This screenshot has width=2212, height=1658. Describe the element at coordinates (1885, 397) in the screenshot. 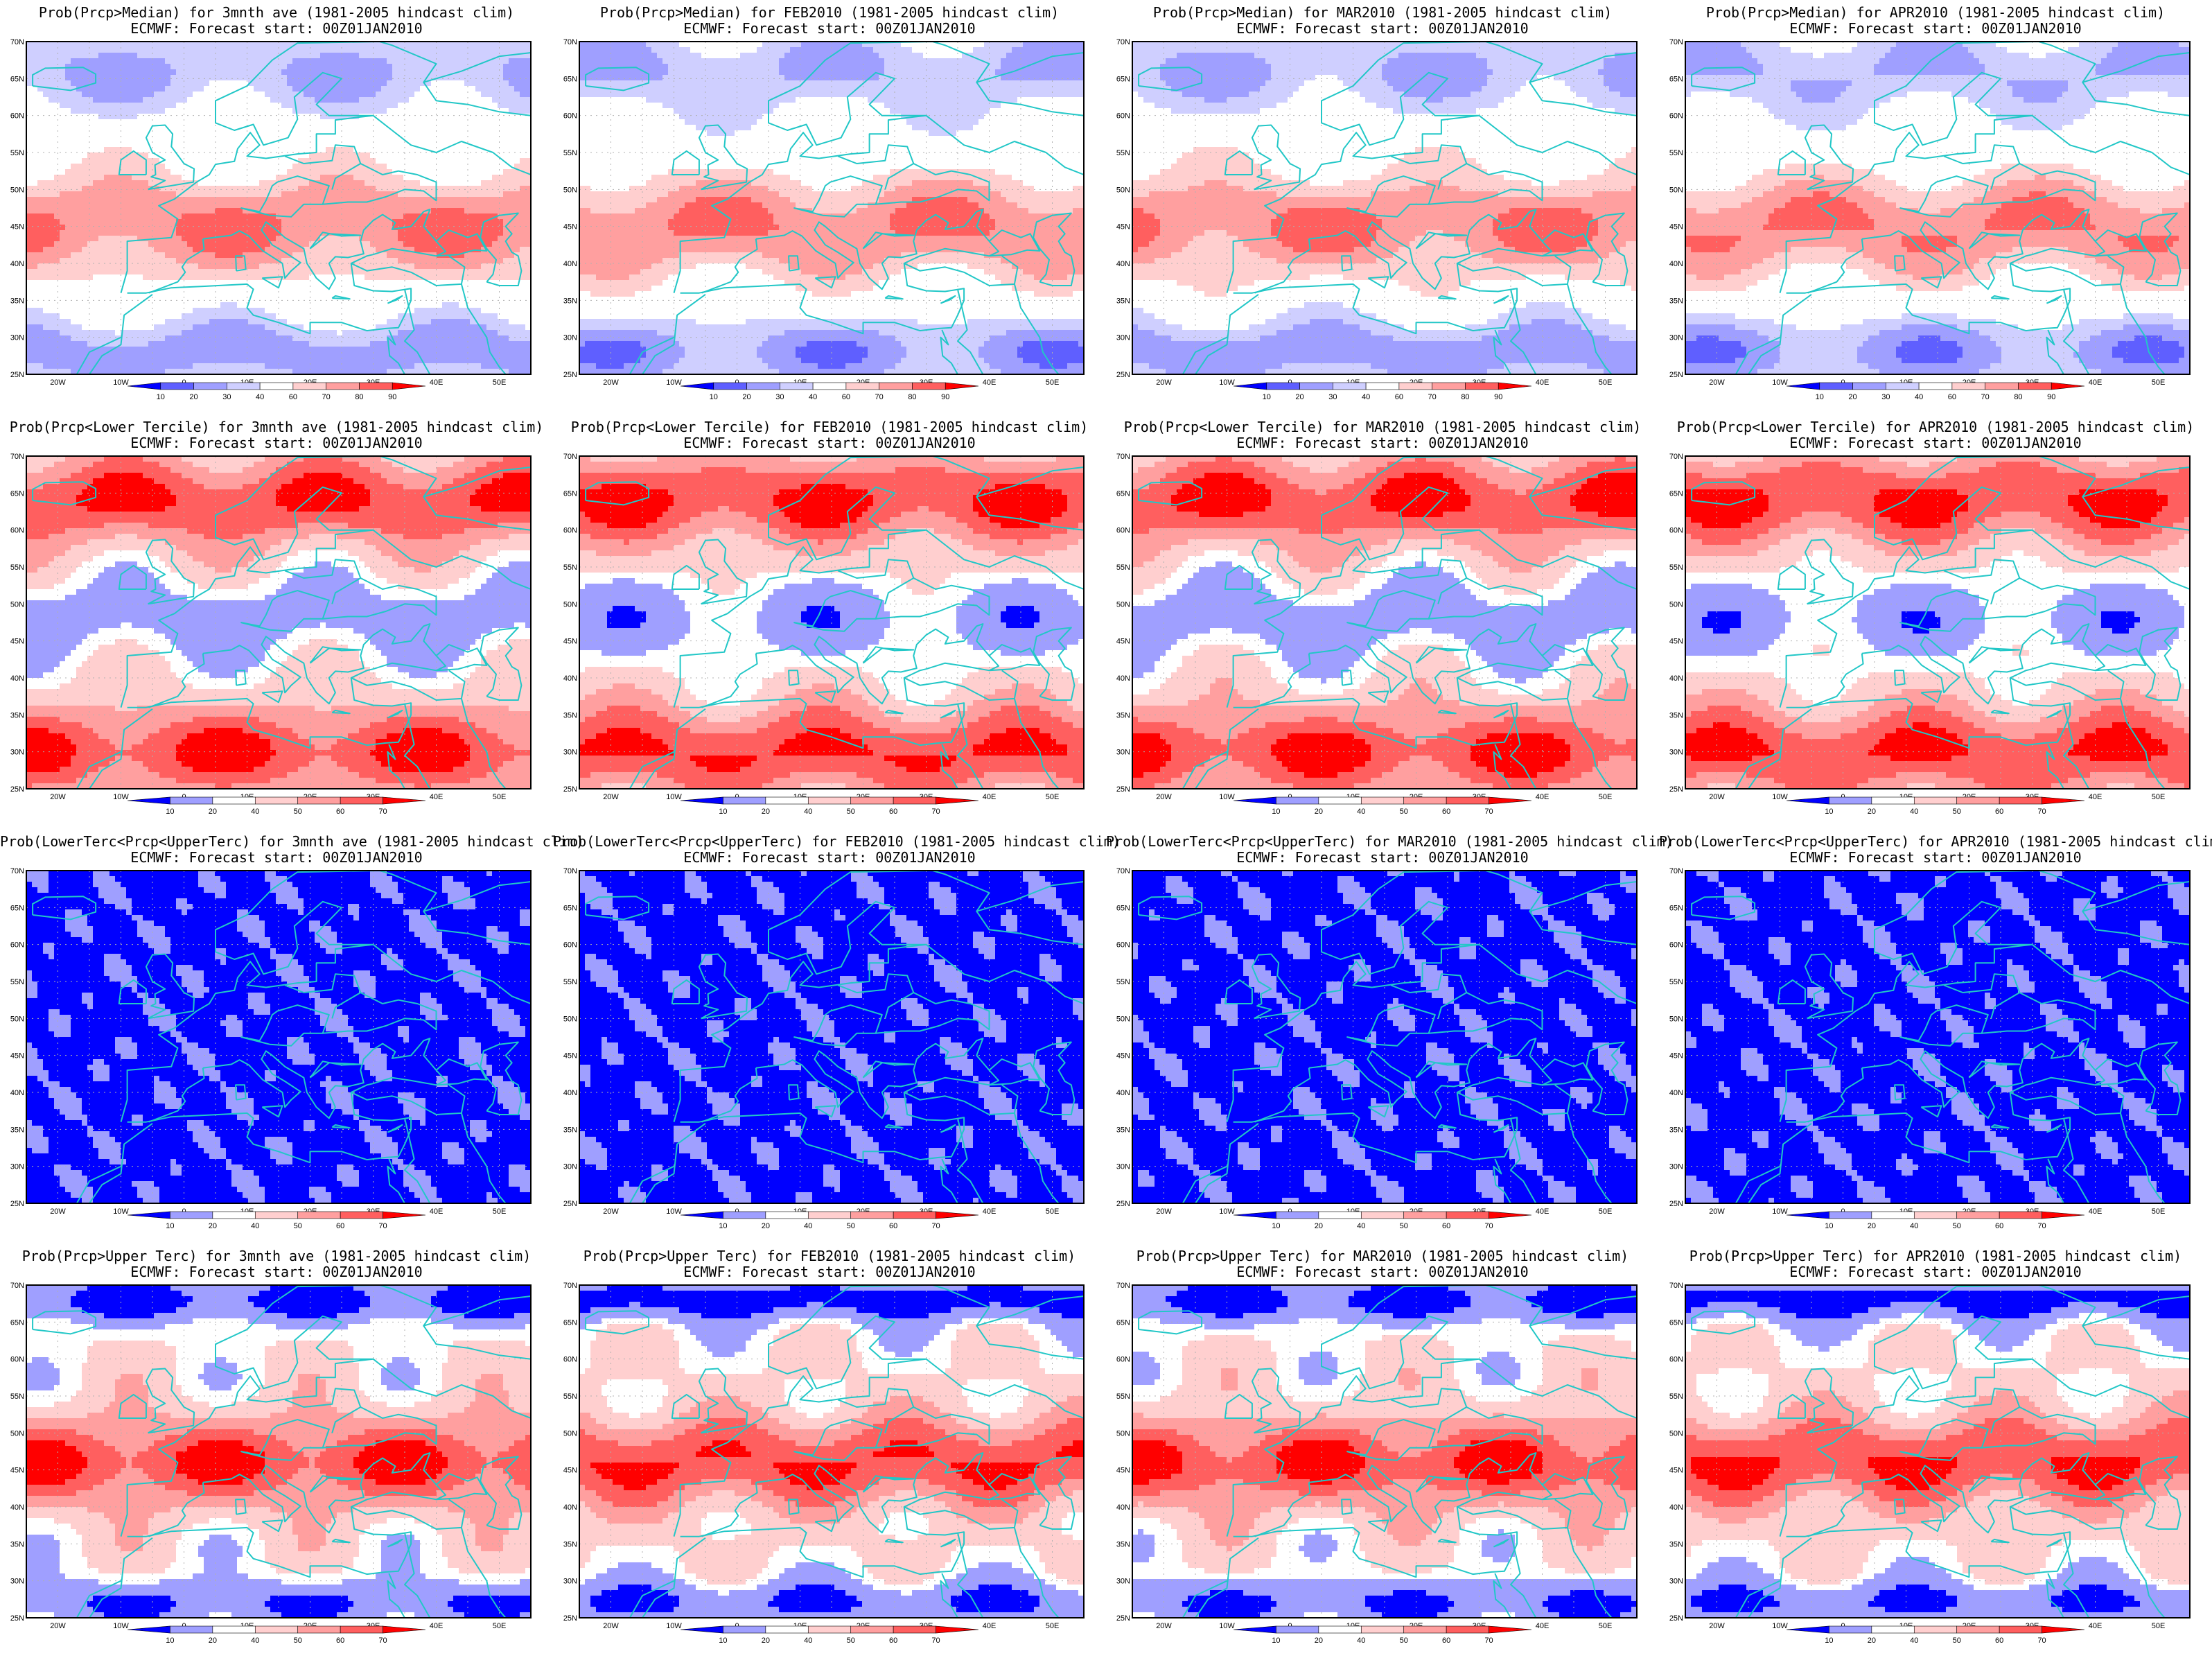

I see `colorbar-label: 30` at that location.